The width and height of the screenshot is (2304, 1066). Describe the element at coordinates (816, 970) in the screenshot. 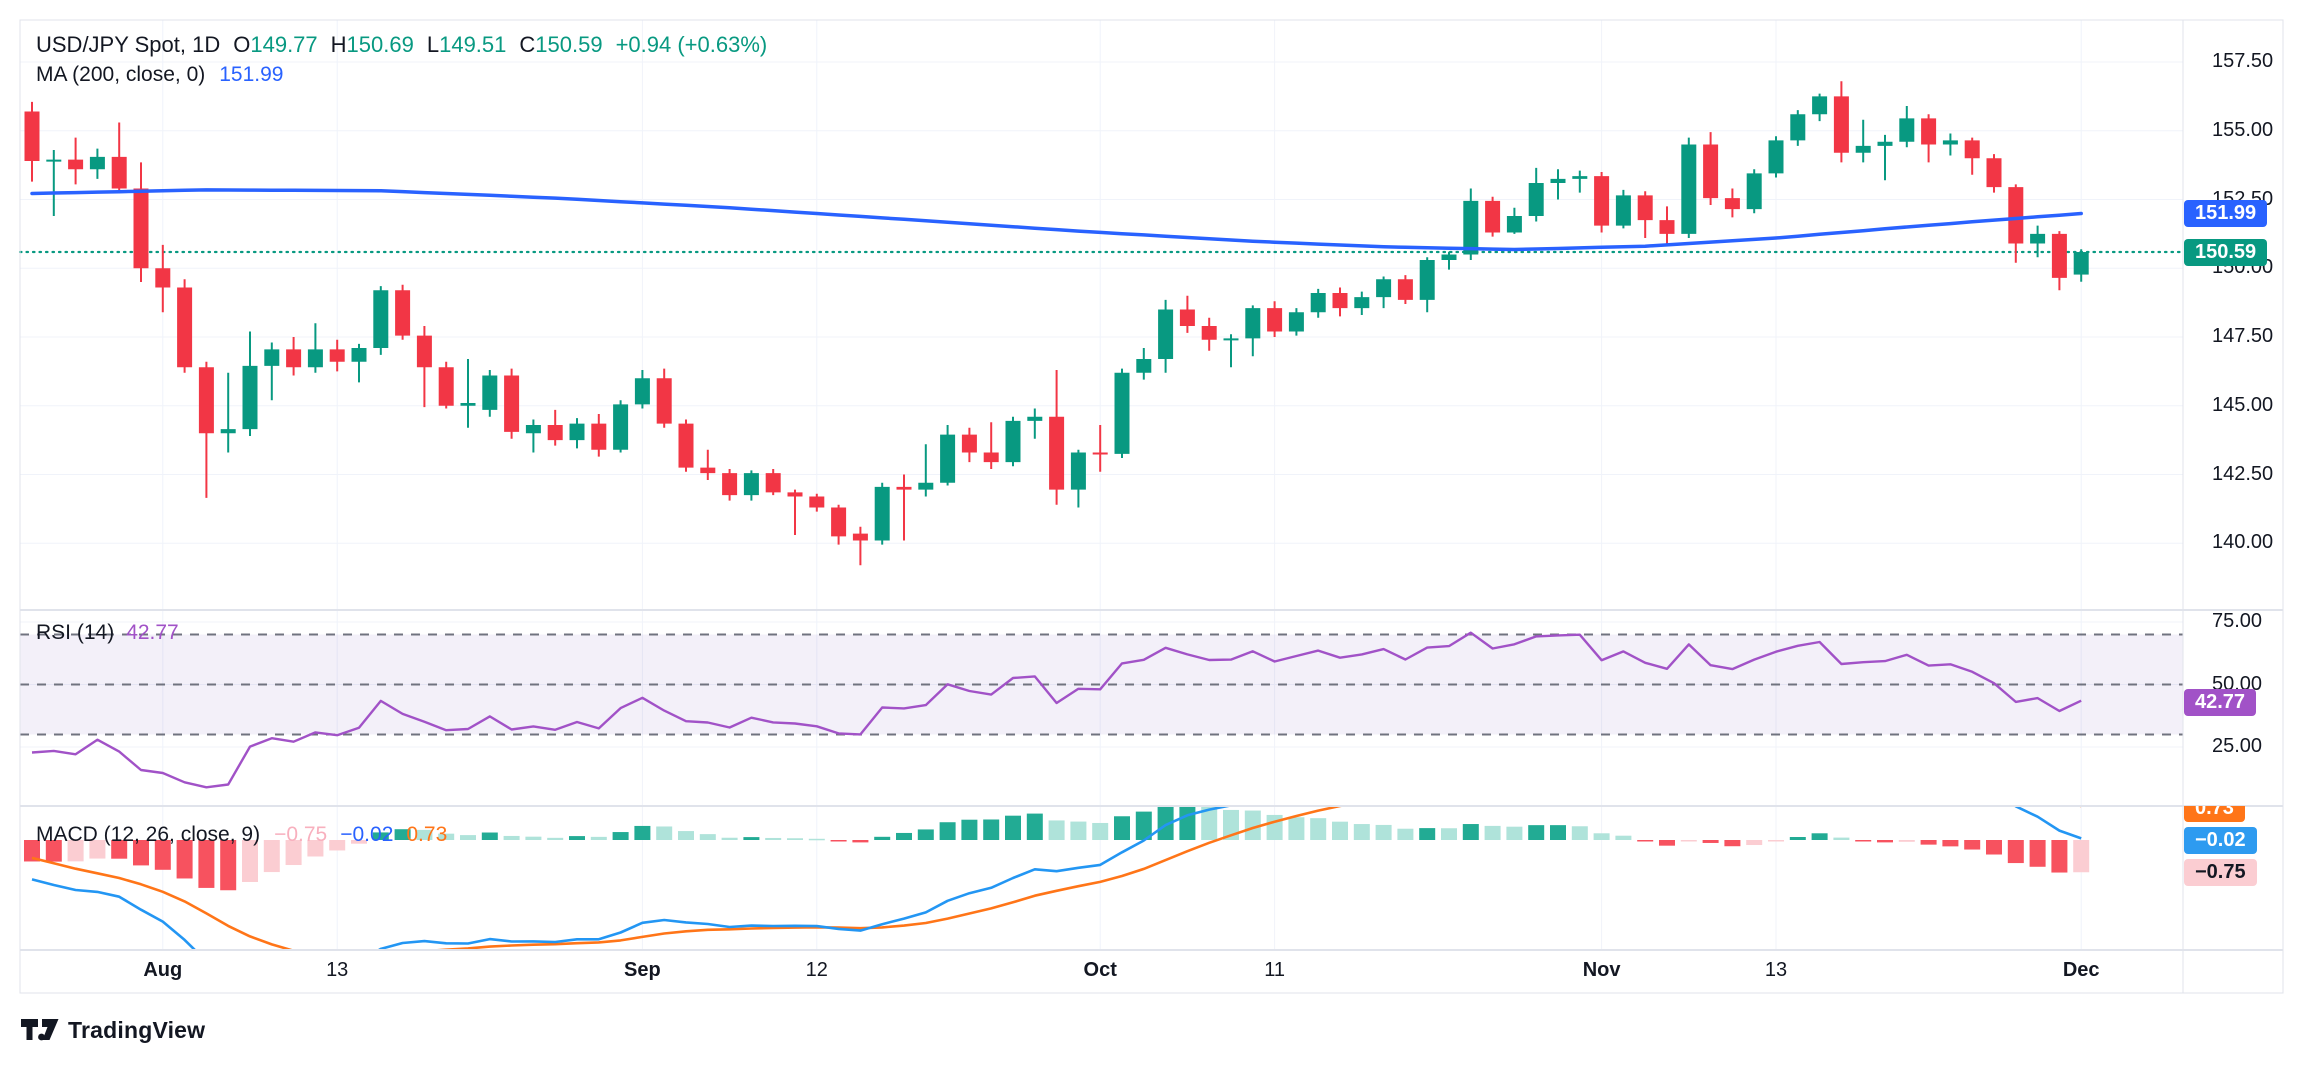

I see `time-axis-day-label: 12` at that location.